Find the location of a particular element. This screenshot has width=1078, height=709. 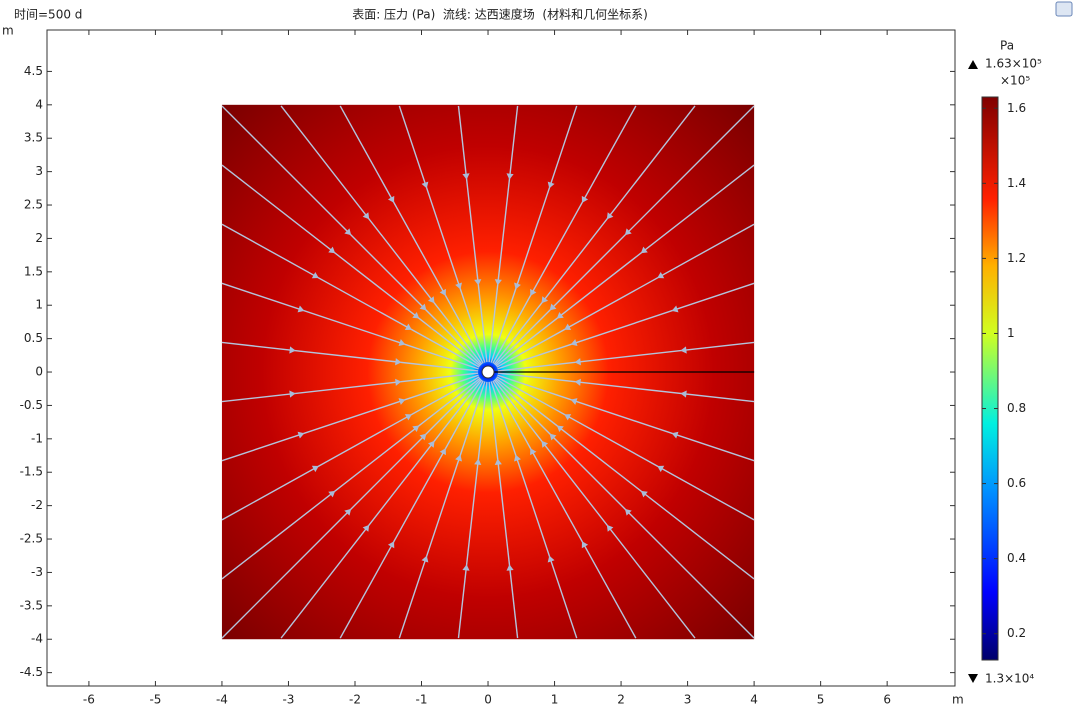

x-tick-label: -3 is located at coordinates (288, 700).